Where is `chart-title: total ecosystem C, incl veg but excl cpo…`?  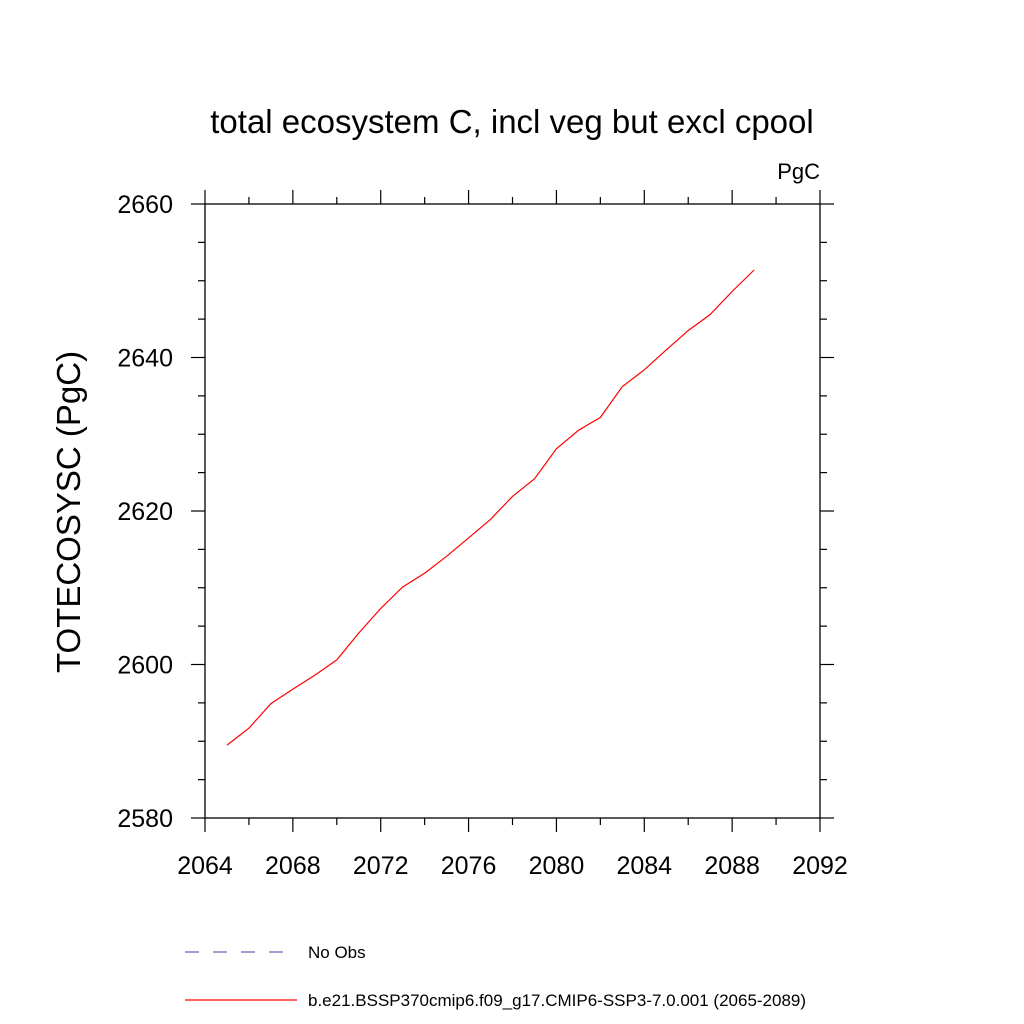
chart-title: total ecosystem C, incl veg but excl cpo… is located at coordinates (511, 121).